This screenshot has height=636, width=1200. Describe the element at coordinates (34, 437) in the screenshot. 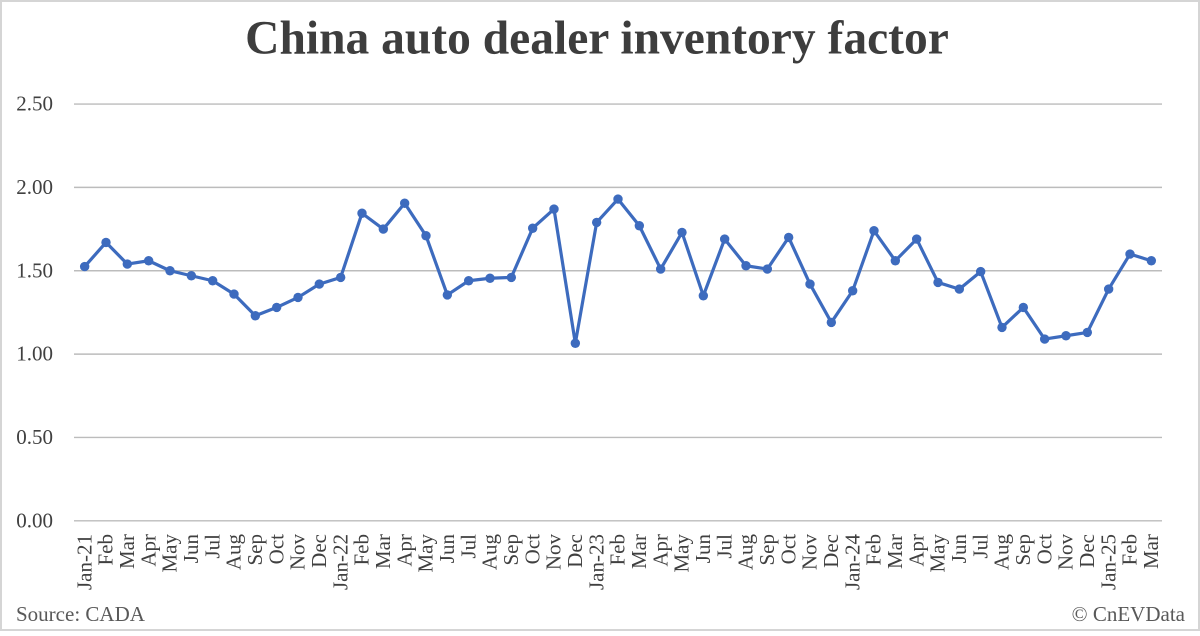

I see `svg-text: 0.50` at that location.